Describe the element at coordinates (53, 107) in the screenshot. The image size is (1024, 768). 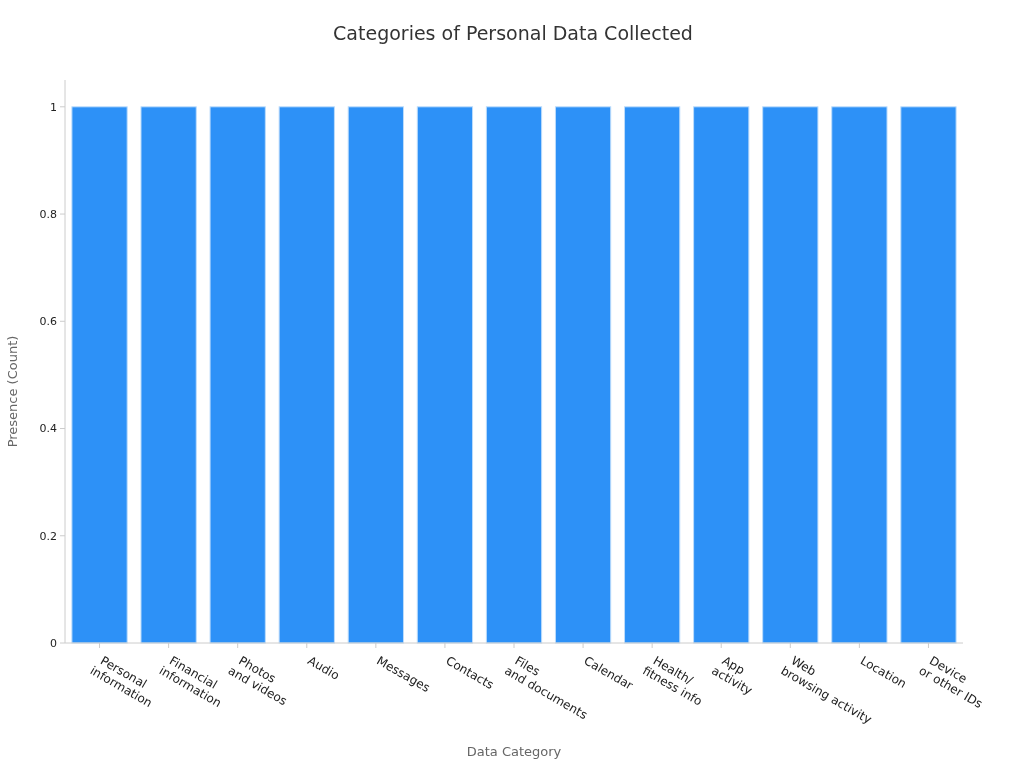
I see `y-tick-label: 1` at that location.